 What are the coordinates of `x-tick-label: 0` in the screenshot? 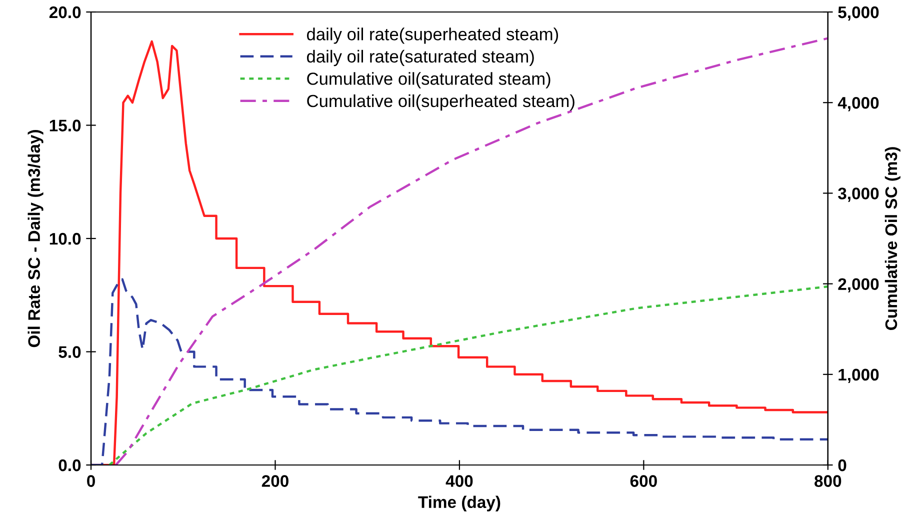 It's located at (91, 481).